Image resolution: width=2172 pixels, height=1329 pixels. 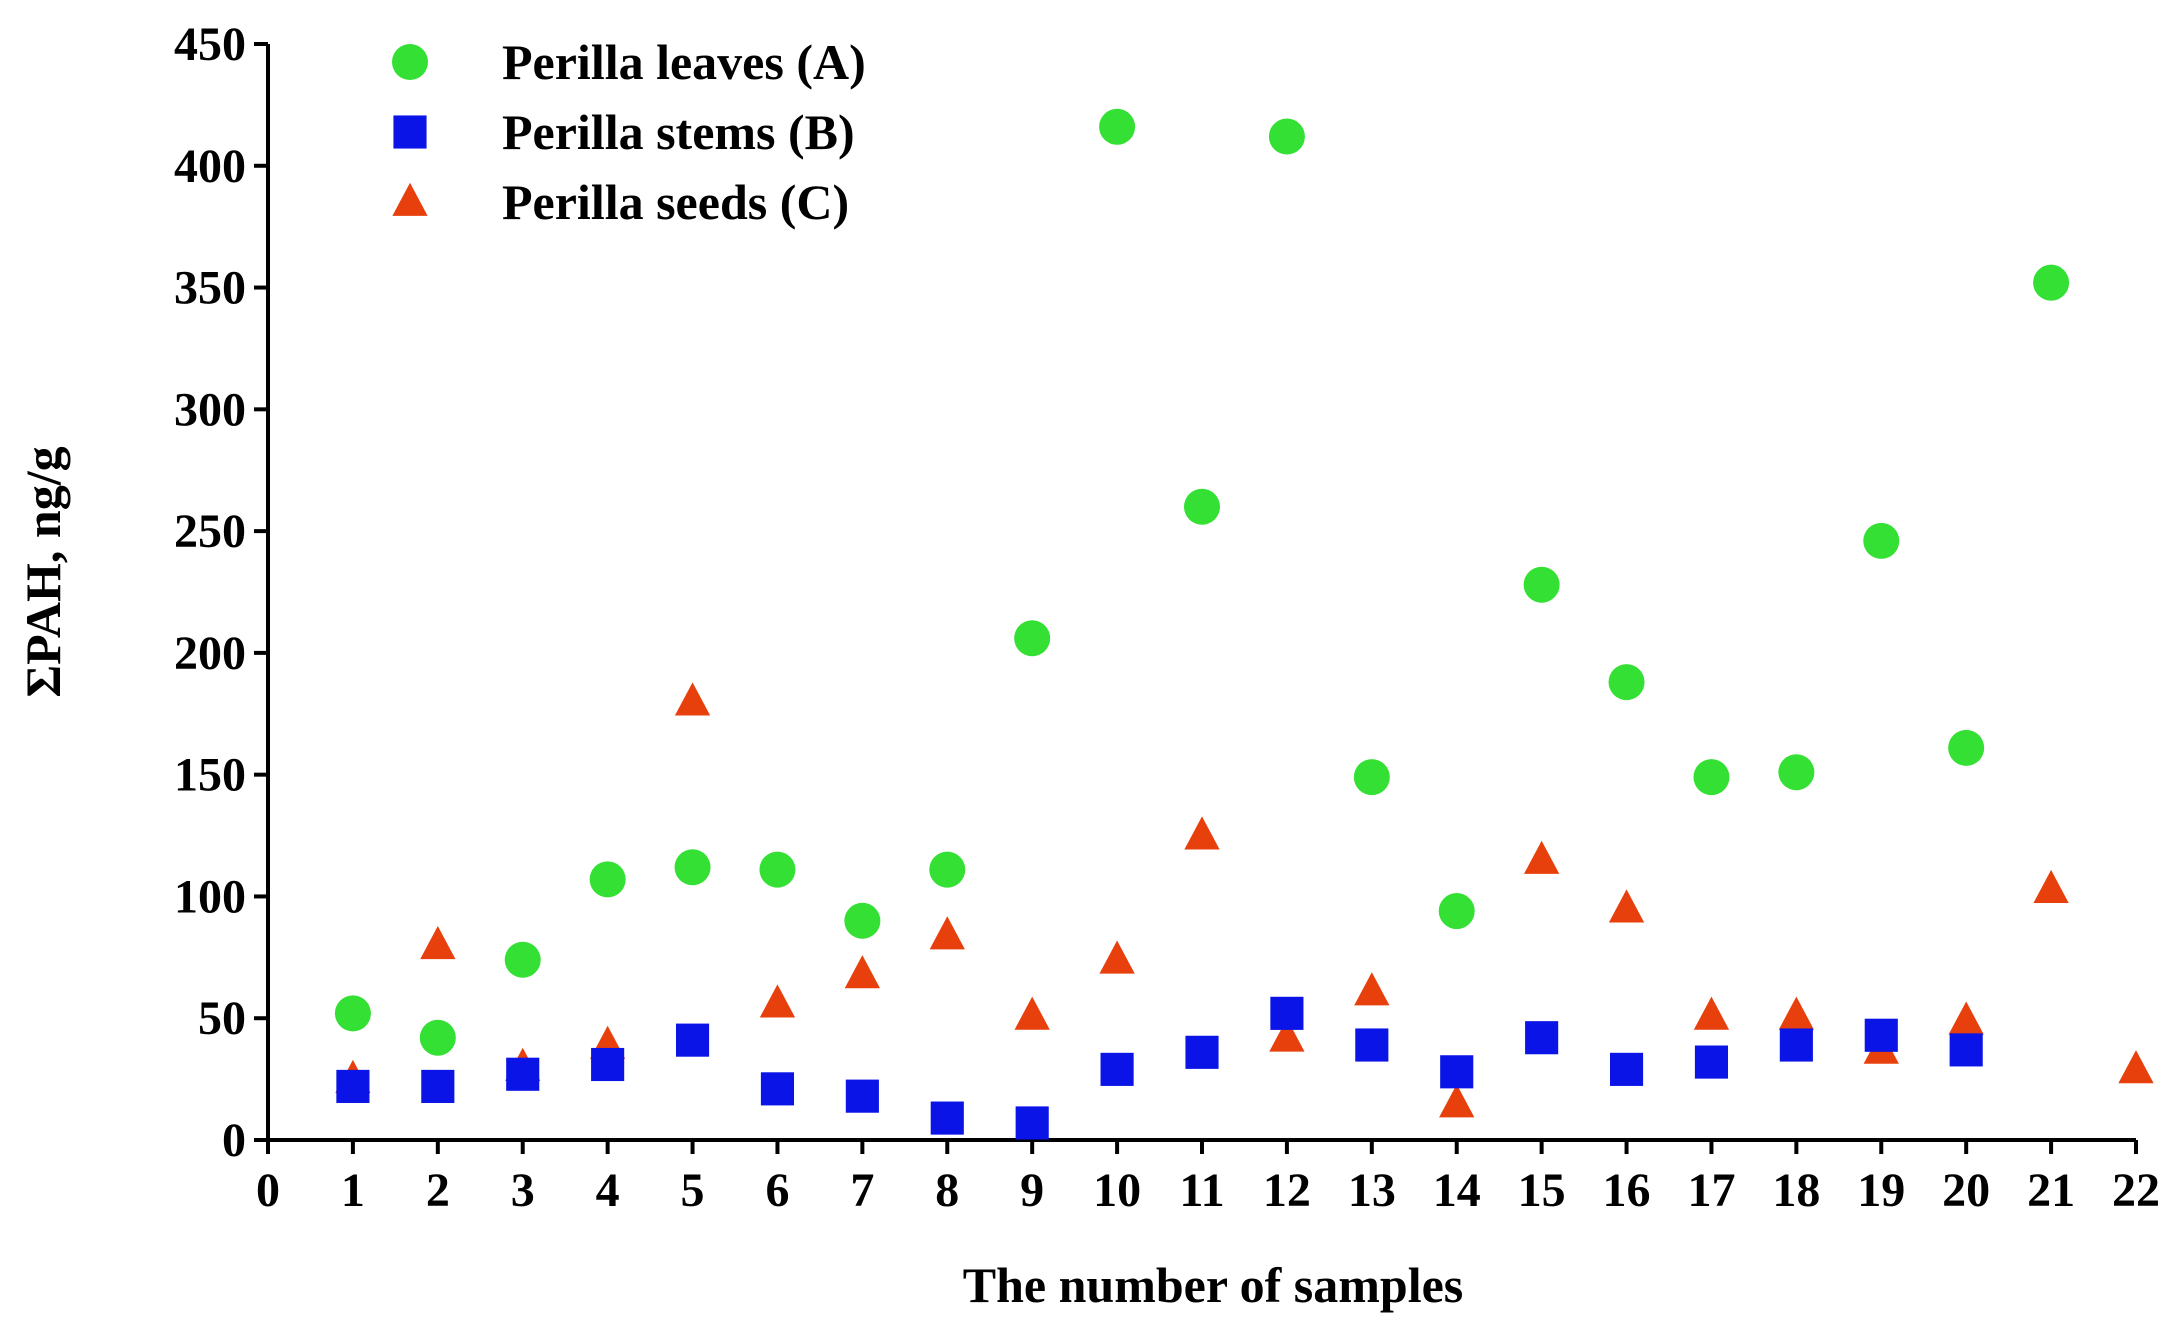 I want to click on x-tick-label-7: 7, so click(x=862, y=1190).